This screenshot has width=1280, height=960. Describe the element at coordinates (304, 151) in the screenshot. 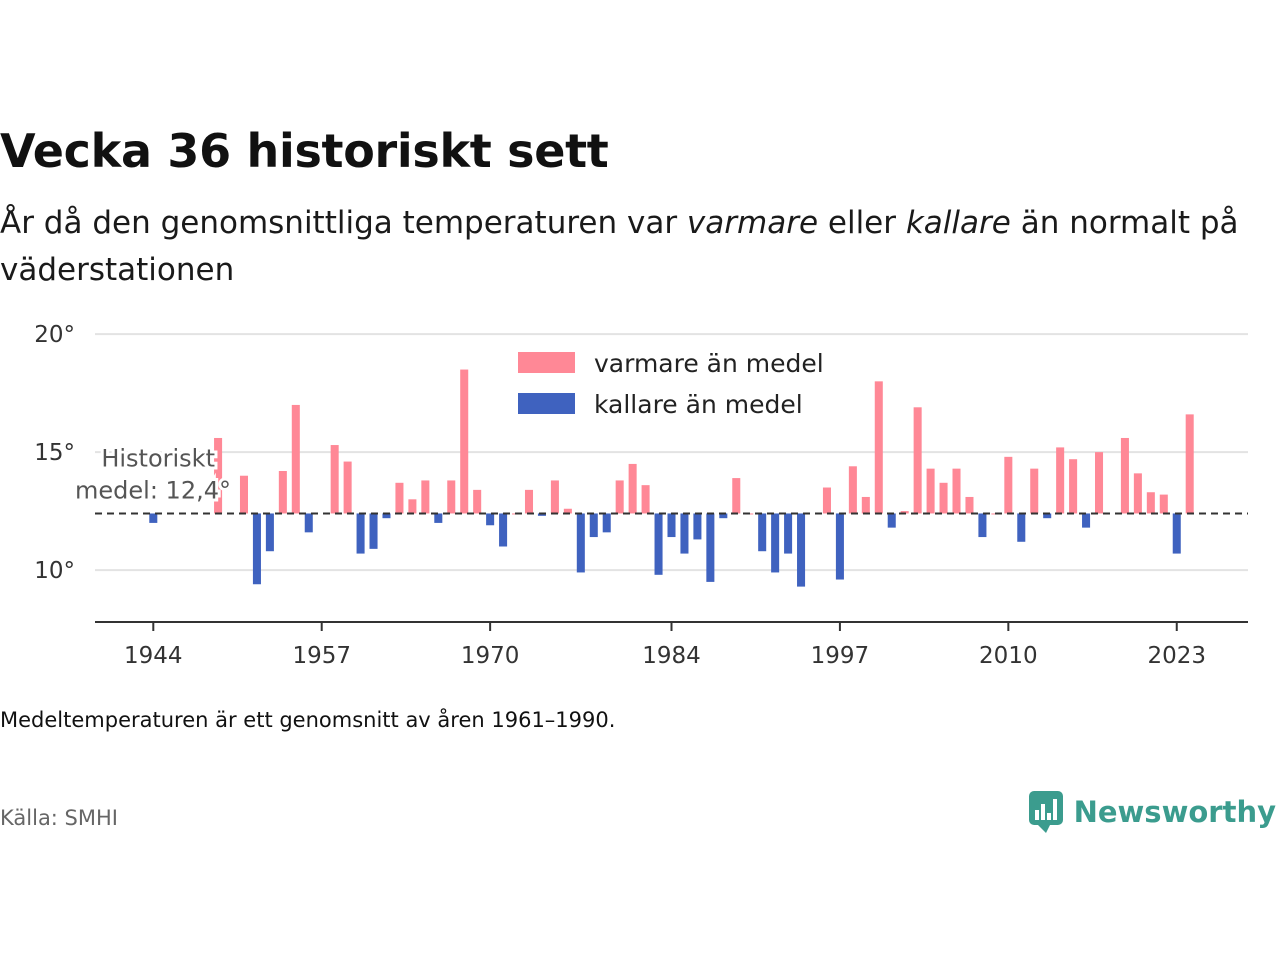

I see `chart-title: Vecka 36 historiskt sett` at that location.